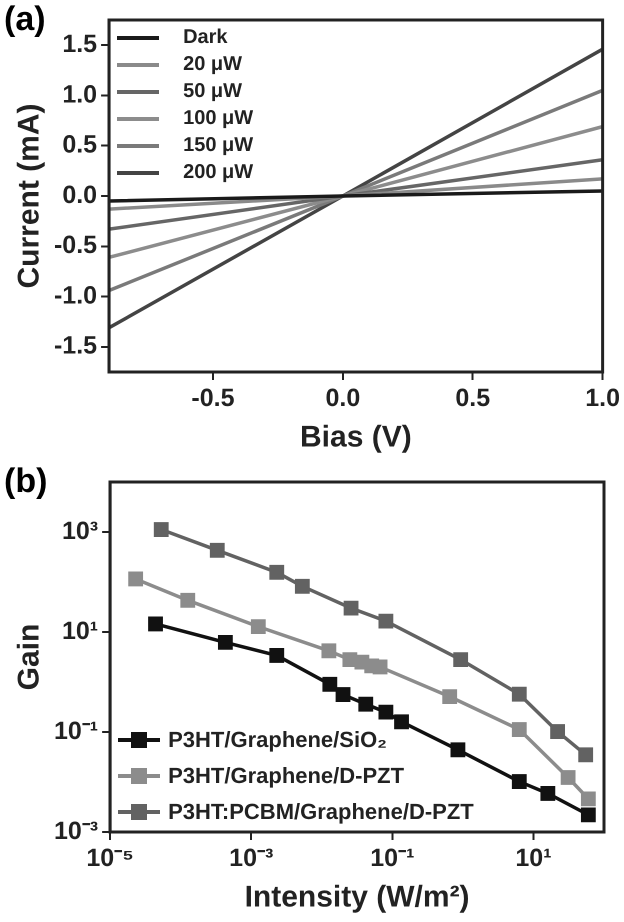 This screenshot has width=624, height=922. Describe the element at coordinates (80, 194) in the screenshot. I see `y-tick-label: 0.0` at that location.